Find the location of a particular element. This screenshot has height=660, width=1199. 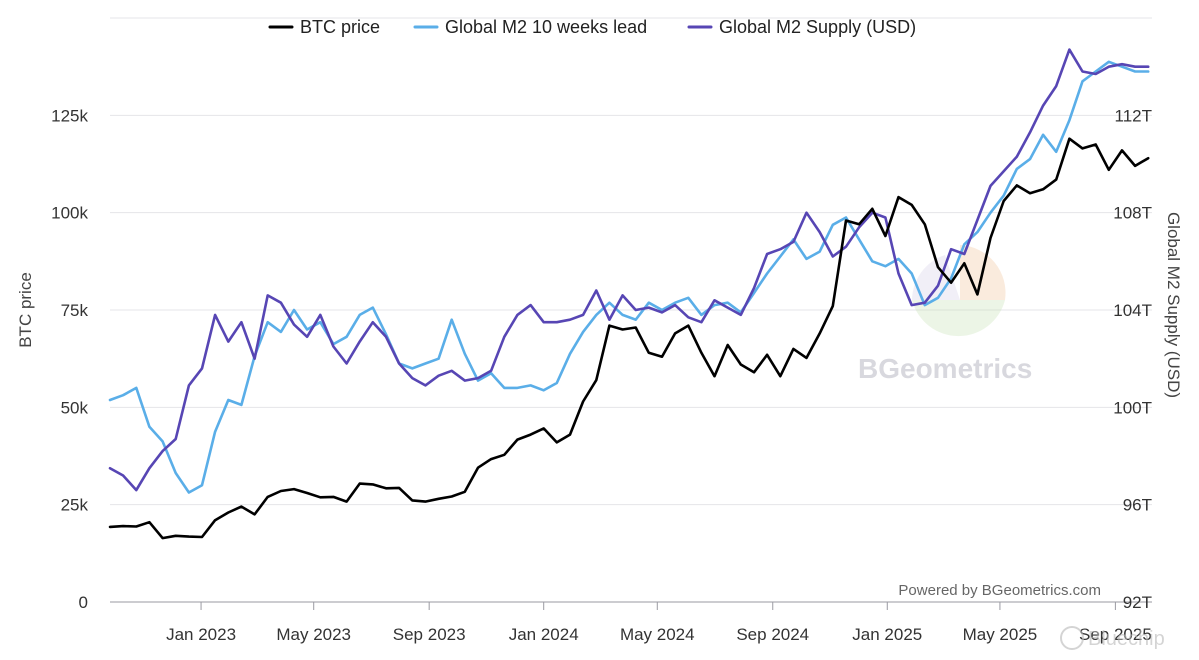

y-right-tick-label: 96T is located at coordinates (1137, 505).